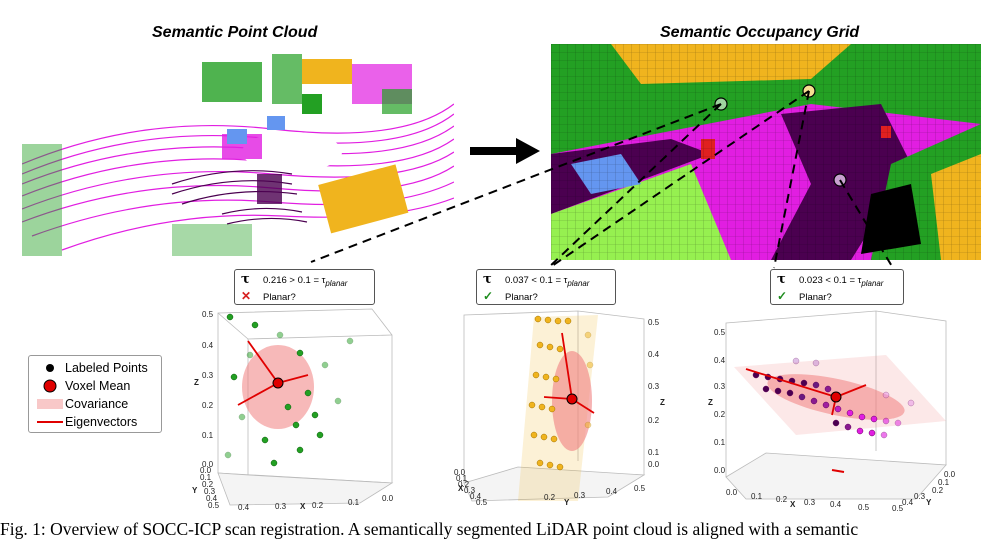 Image resolution: width=1000 pixels, height=540 pixels. What do you see at coordinates (246, 295) in the screenshot?
I see `cross-icon: ✕` at bounding box center [246, 295].